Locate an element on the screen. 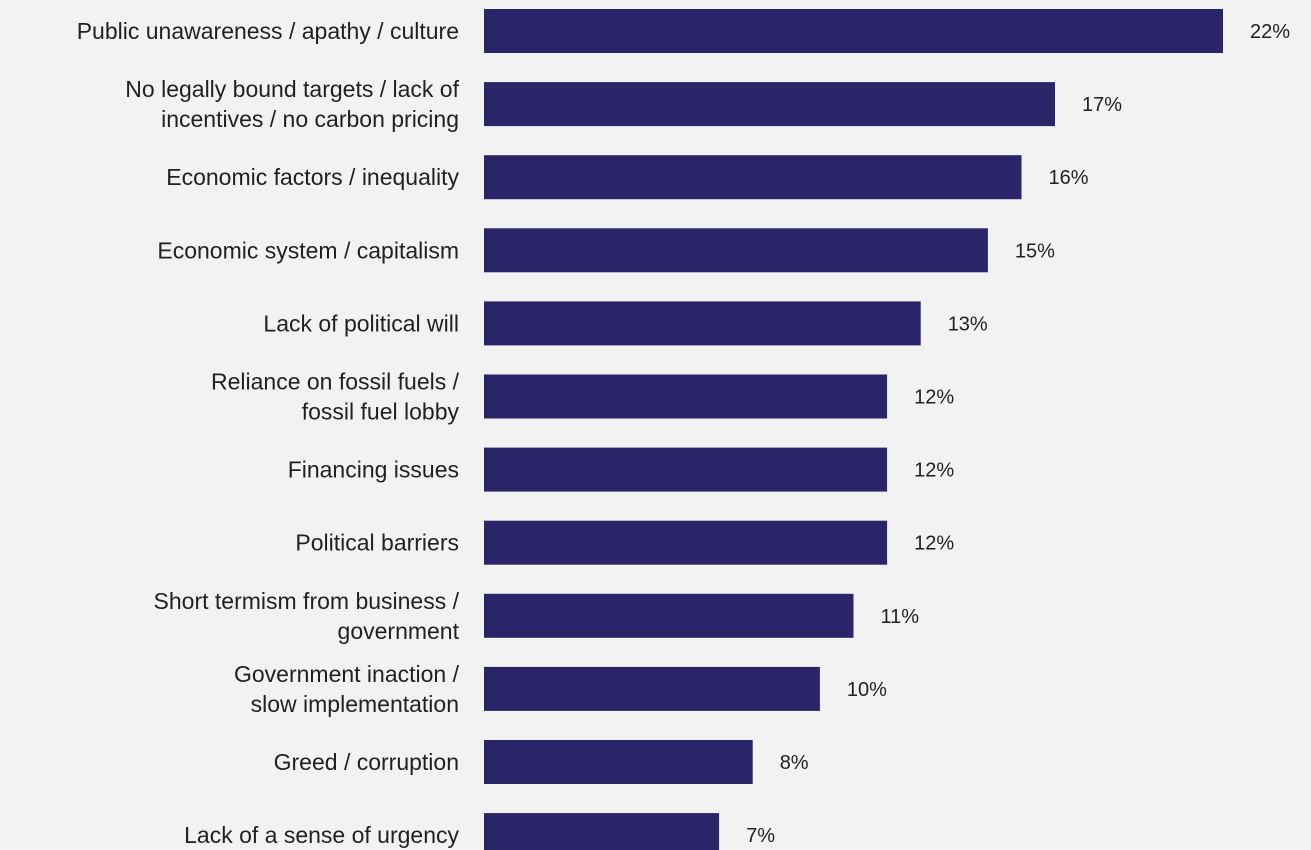 The image size is (1311, 850). bar-economic-factors-inequality is located at coordinates (753, 177).